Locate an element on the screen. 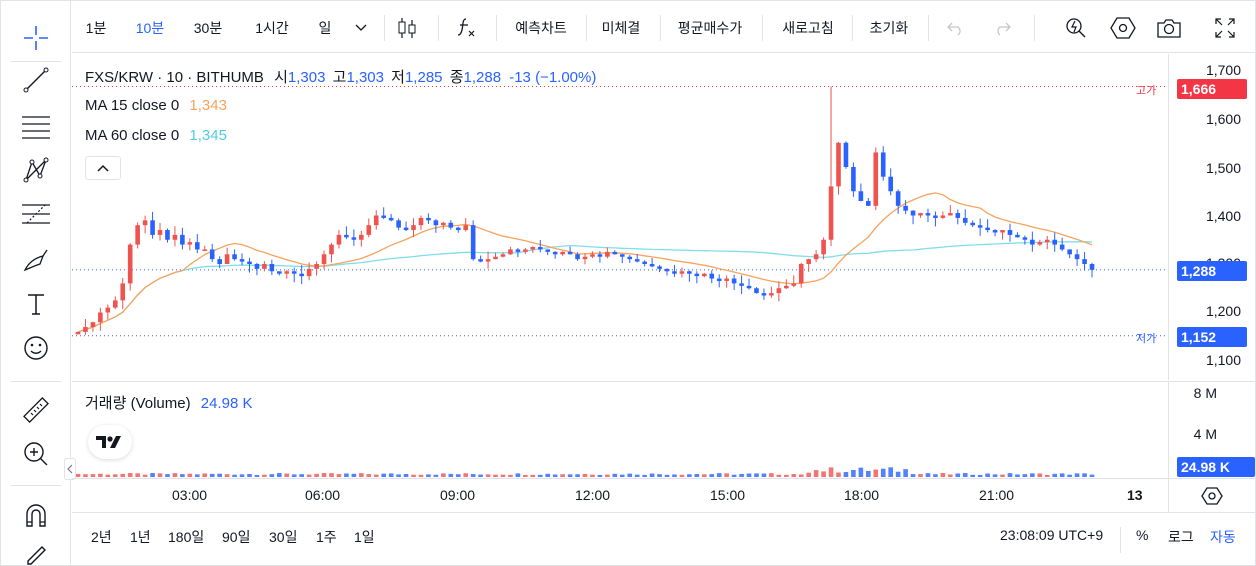 The image size is (1256, 566). percent-scale-toggle: % is located at coordinates (1142, 535).